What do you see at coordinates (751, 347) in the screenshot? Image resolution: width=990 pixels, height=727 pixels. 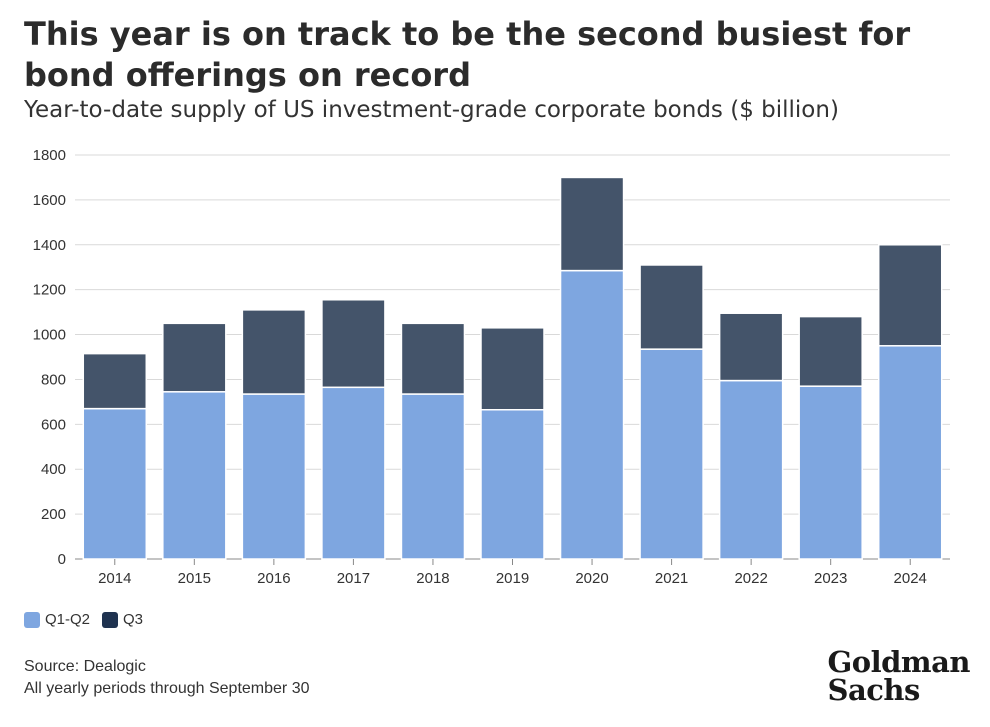 I see `bar-q3-2022` at bounding box center [751, 347].